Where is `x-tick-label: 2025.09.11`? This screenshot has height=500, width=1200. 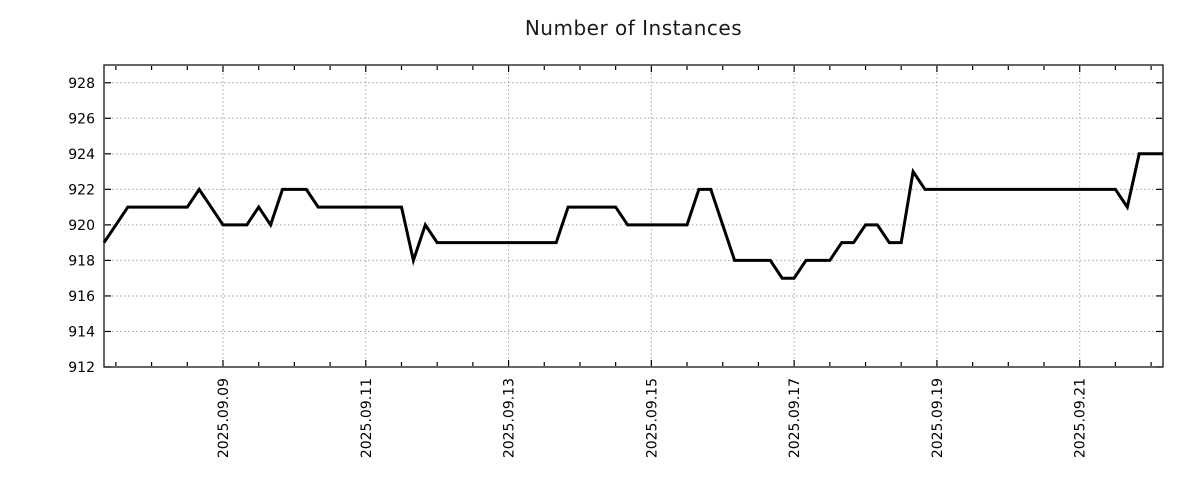
x-tick-label: 2025.09.11 is located at coordinates (367, 418).